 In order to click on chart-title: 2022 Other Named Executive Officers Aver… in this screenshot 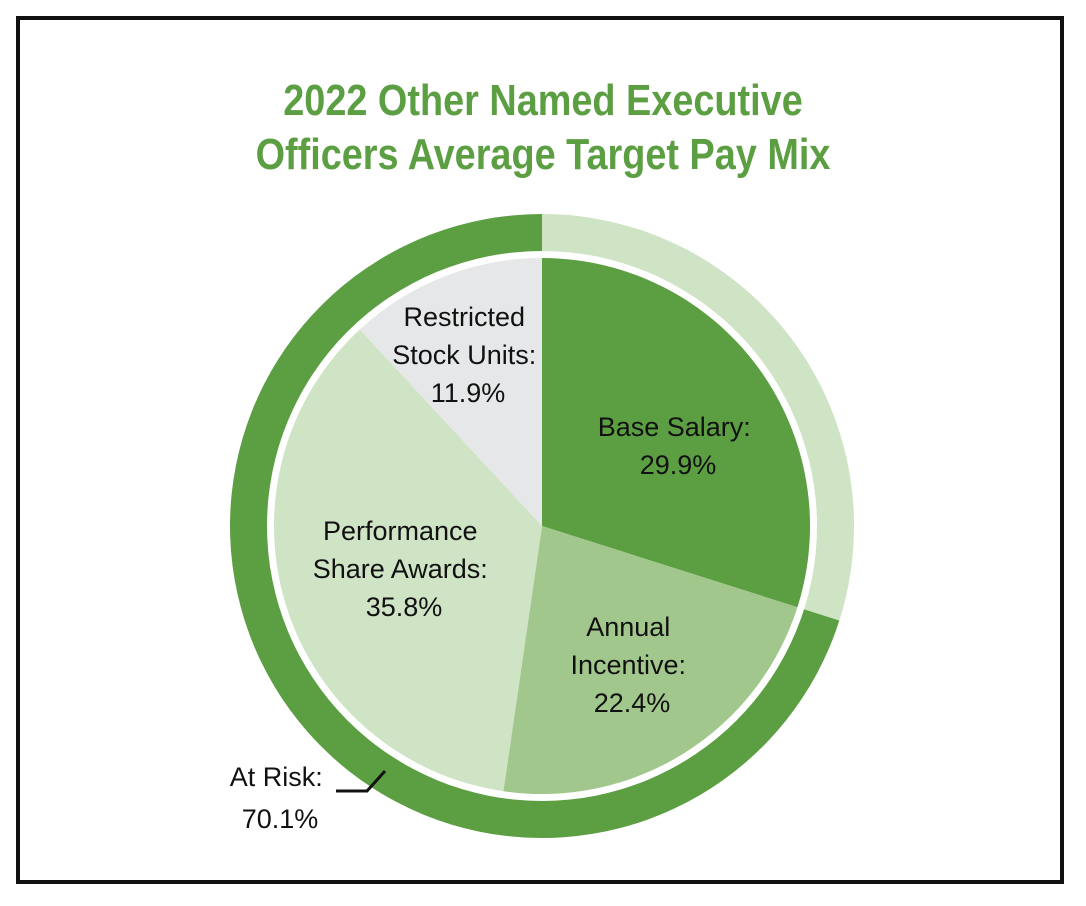, I will do `click(543, 128)`.